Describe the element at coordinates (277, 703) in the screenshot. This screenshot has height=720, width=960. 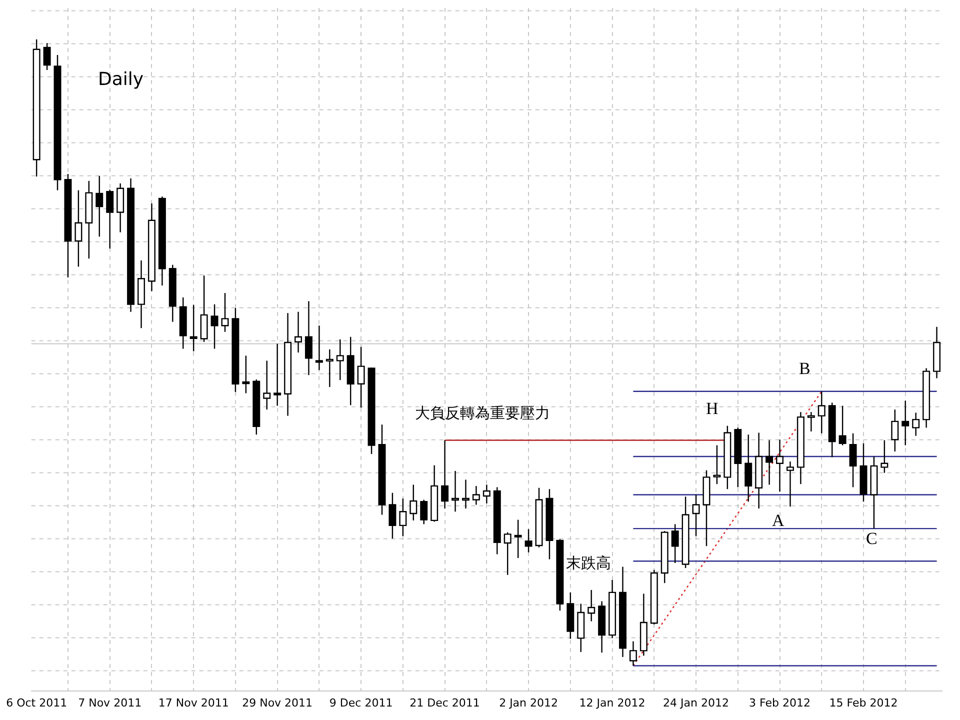
I see `x-tick-label: 29 Nov 2011` at that location.